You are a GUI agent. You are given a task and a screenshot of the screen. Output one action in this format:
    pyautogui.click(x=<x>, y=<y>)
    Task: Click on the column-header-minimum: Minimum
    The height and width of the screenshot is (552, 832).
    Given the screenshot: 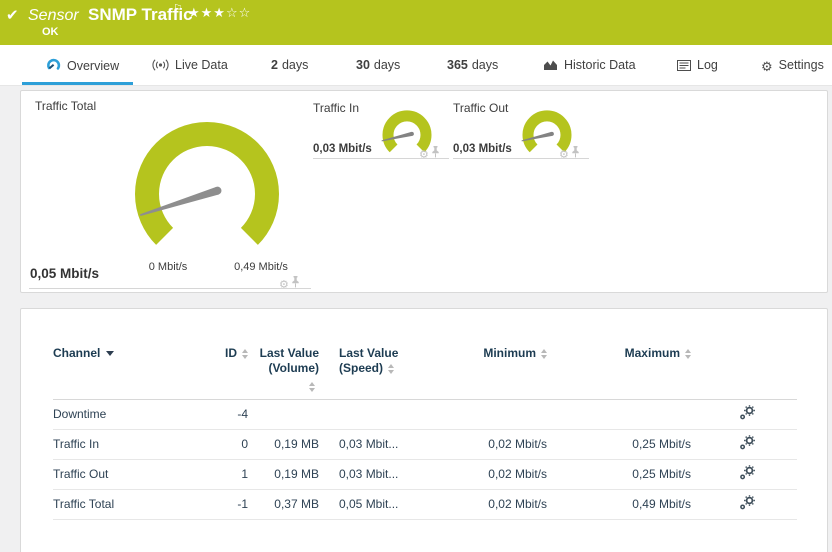 What is the action you would take?
    pyautogui.click(x=488, y=369)
    